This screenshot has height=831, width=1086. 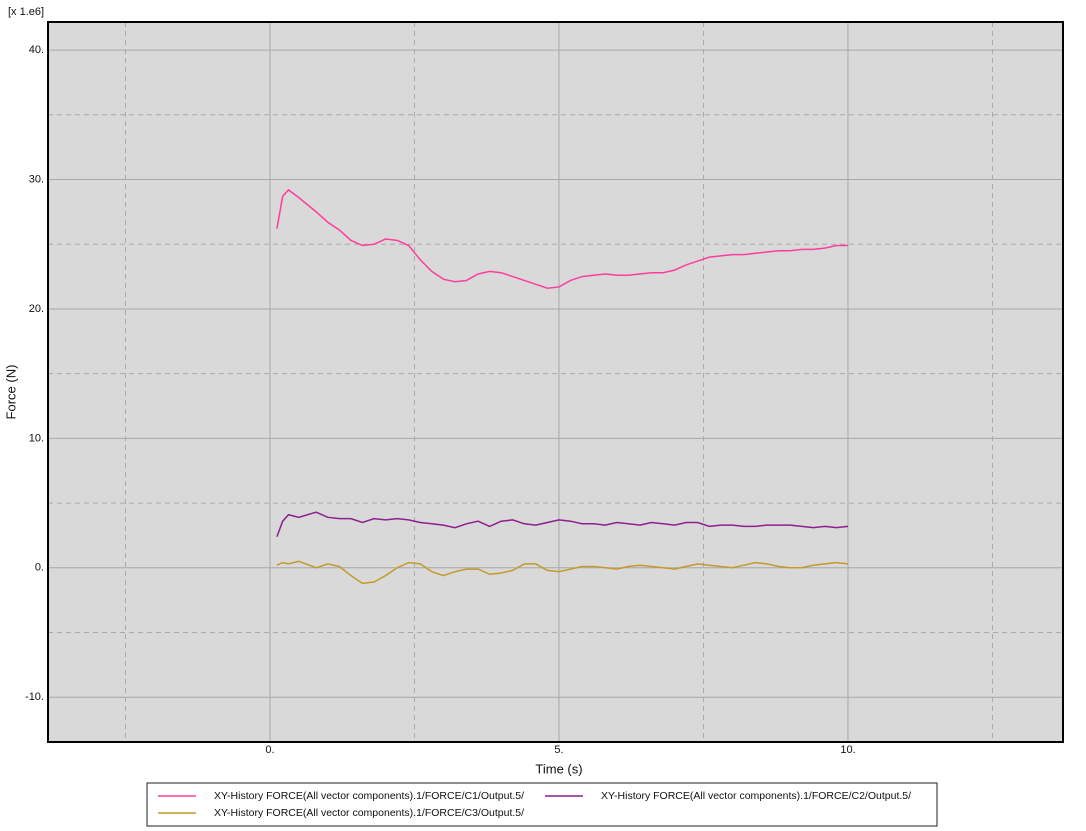 I want to click on y-tick-label: 40., so click(x=36, y=50).